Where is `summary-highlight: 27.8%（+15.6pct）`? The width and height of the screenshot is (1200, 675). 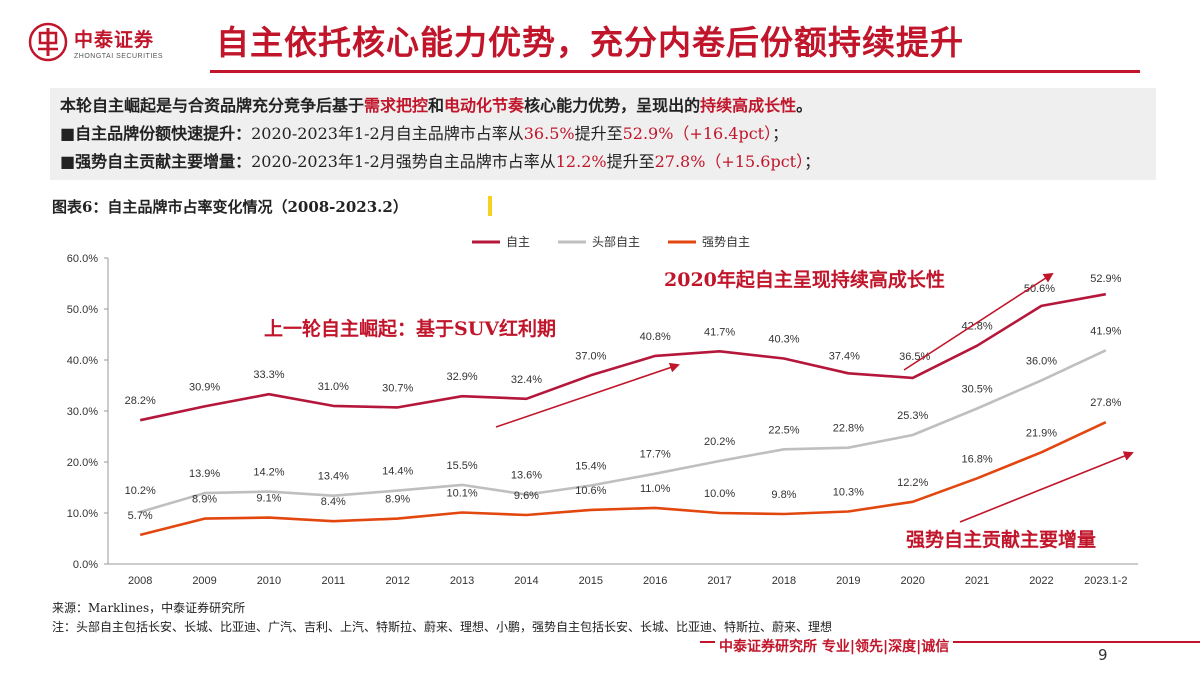
summary-highlight: 27.8%（+15.6pct） is located at coordinates (729, 161).